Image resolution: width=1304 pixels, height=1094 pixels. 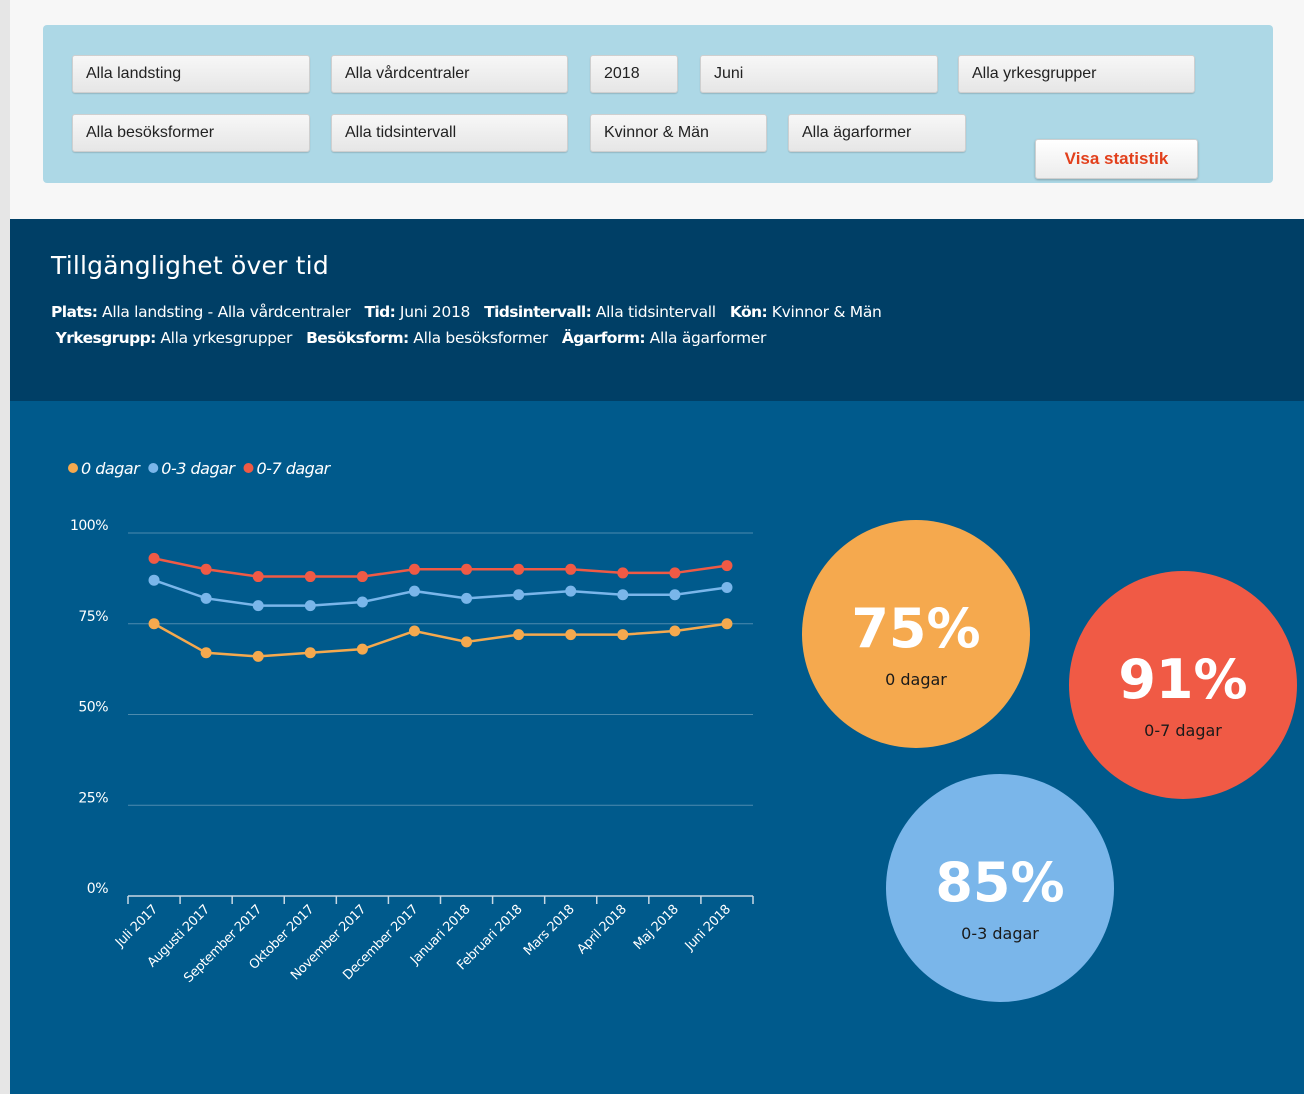 What do you see at coordinates (357, 338) in the screenshot?
I see `meta-label: Besöksform:` at bounding box center [357, 338].